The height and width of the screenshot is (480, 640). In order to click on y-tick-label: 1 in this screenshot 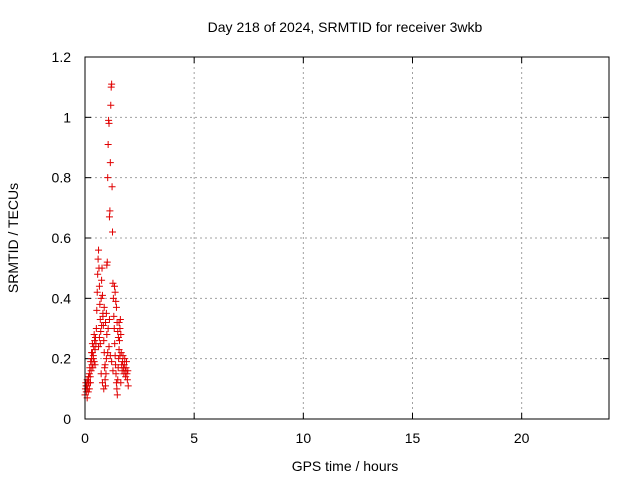, I will do `click(67, 117)`.